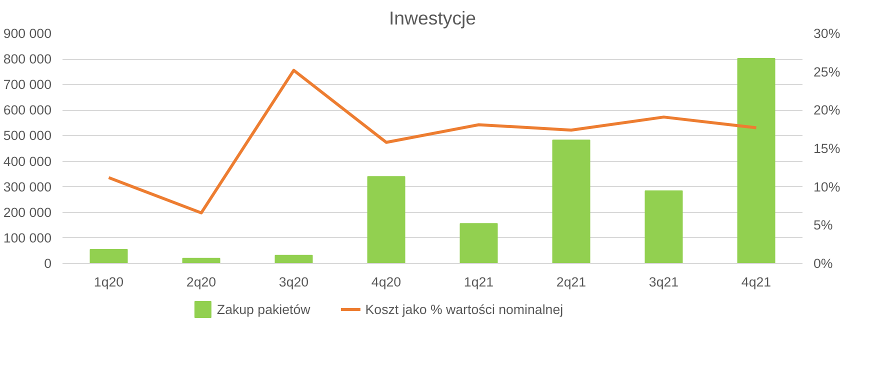 The image size is (879, 370). I want to click on x-tick-label: 2q21, so click(571, 282).